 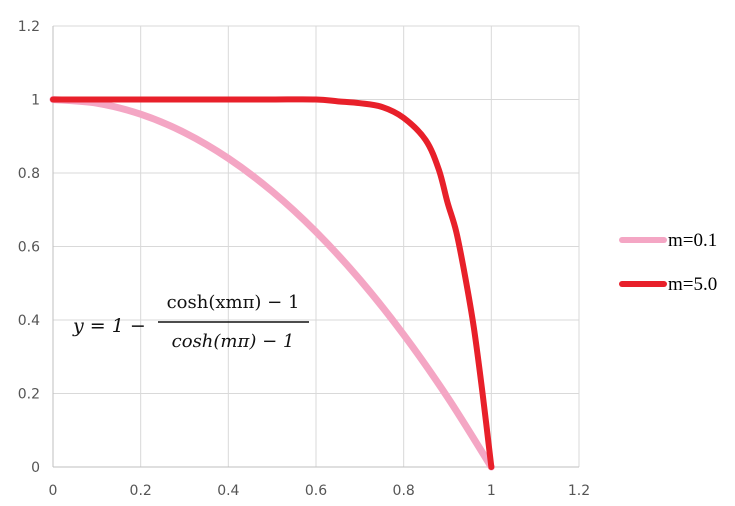 What do you see at coordinates (233, 302) in the screenshot?
I see `equation-numerator: cosh(xmπ) − 1` at bounding box center [233, 302].